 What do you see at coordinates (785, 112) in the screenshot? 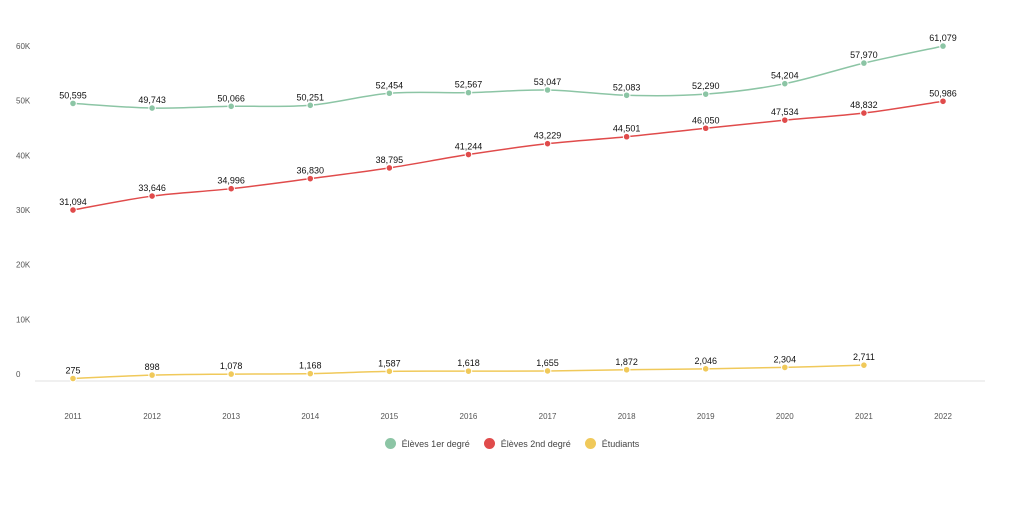
I see `data-label: 47,534` at bounding box center [785, 112].